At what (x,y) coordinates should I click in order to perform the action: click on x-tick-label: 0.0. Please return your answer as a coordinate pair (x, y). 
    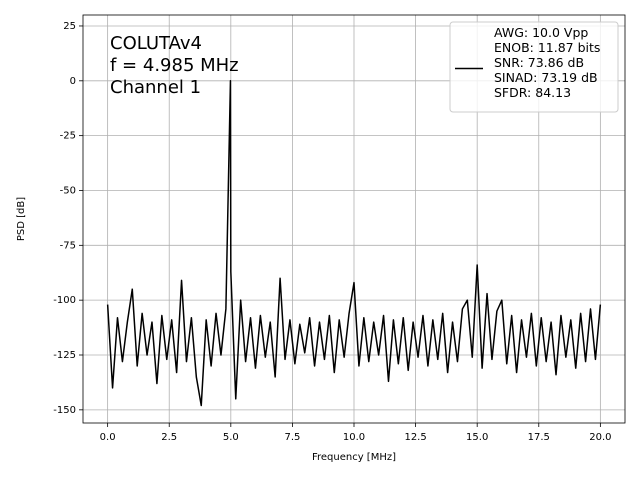
    Looking at the image, I should click on (108, 437).